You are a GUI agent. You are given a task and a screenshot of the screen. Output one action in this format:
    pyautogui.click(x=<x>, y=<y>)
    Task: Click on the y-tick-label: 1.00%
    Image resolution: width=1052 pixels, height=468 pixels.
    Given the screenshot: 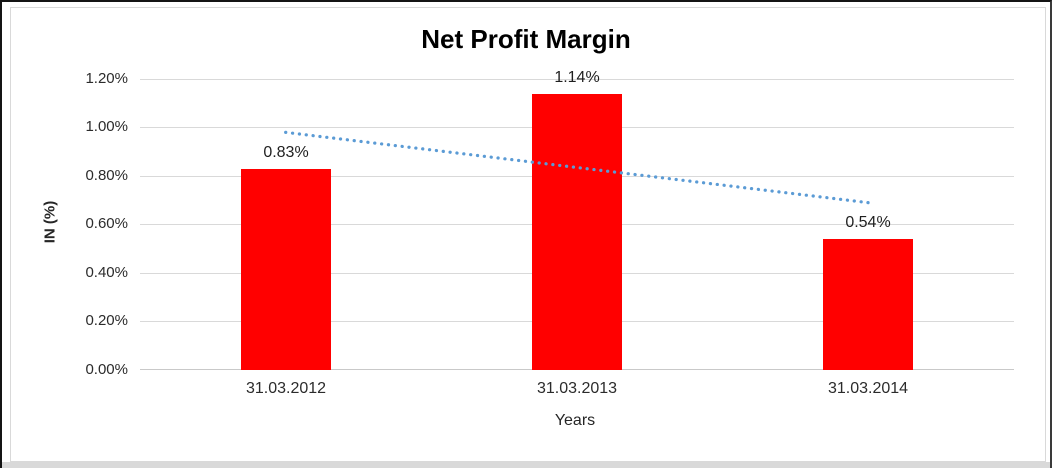 What is the action you would take?
    pyautogui.click(x=106, y=126)
    